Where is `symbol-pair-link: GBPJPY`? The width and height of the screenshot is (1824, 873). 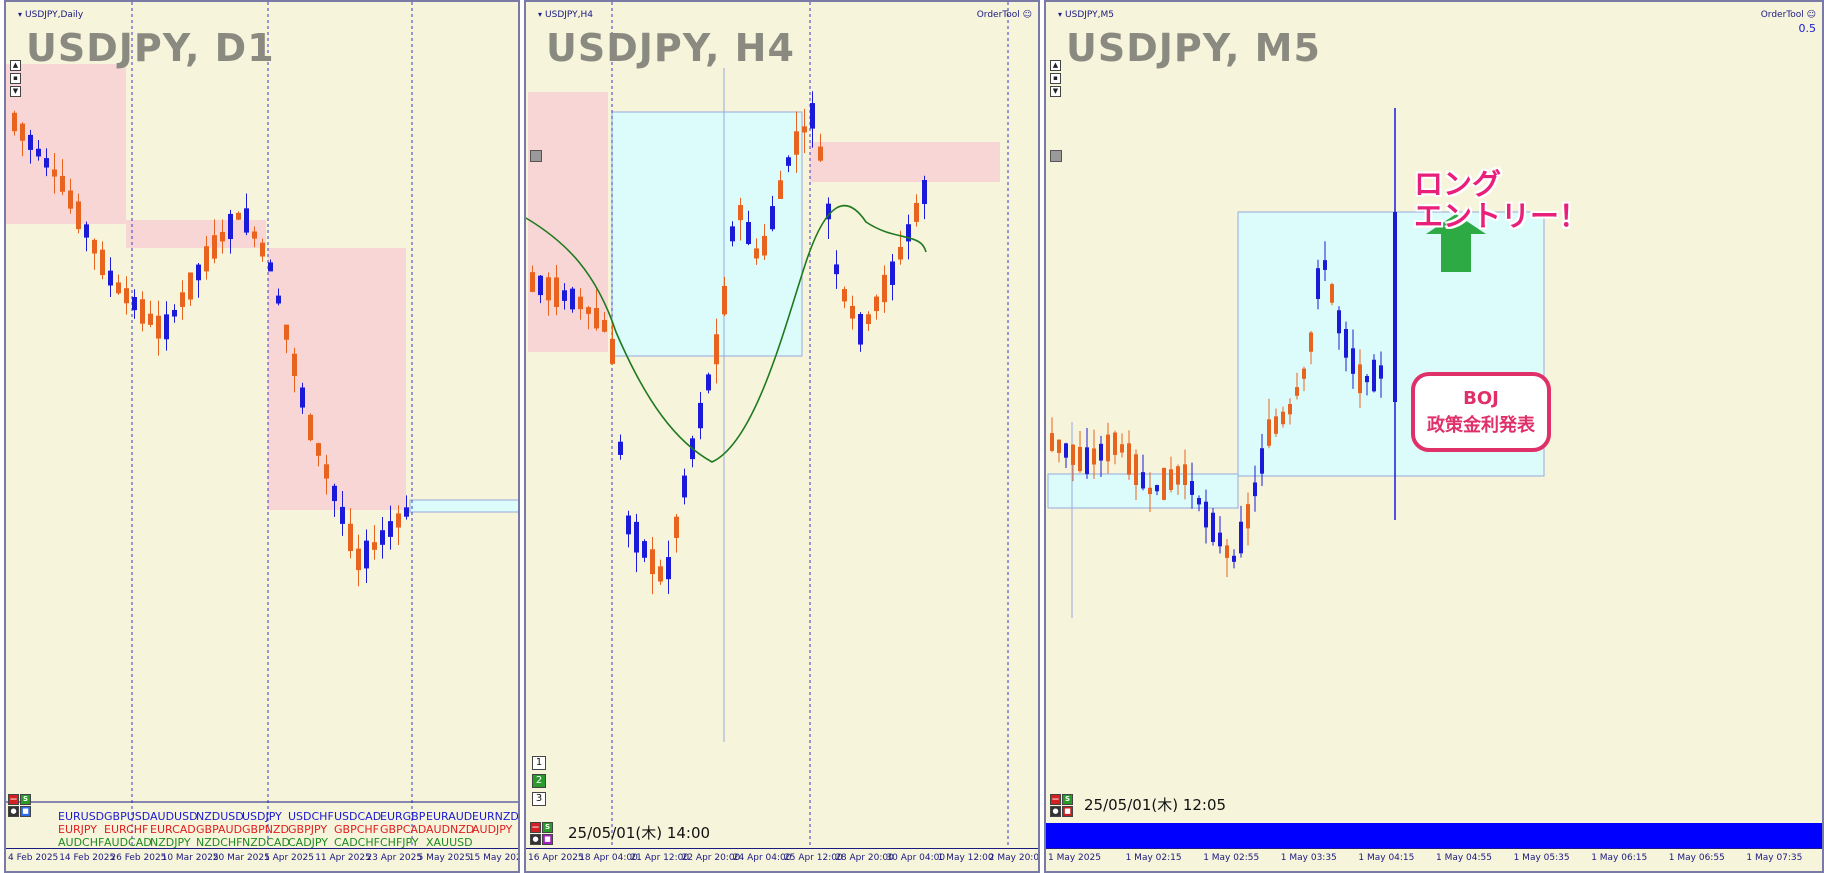 symbol-pair-link: GBPJPY is located at coordinates (308, 829).